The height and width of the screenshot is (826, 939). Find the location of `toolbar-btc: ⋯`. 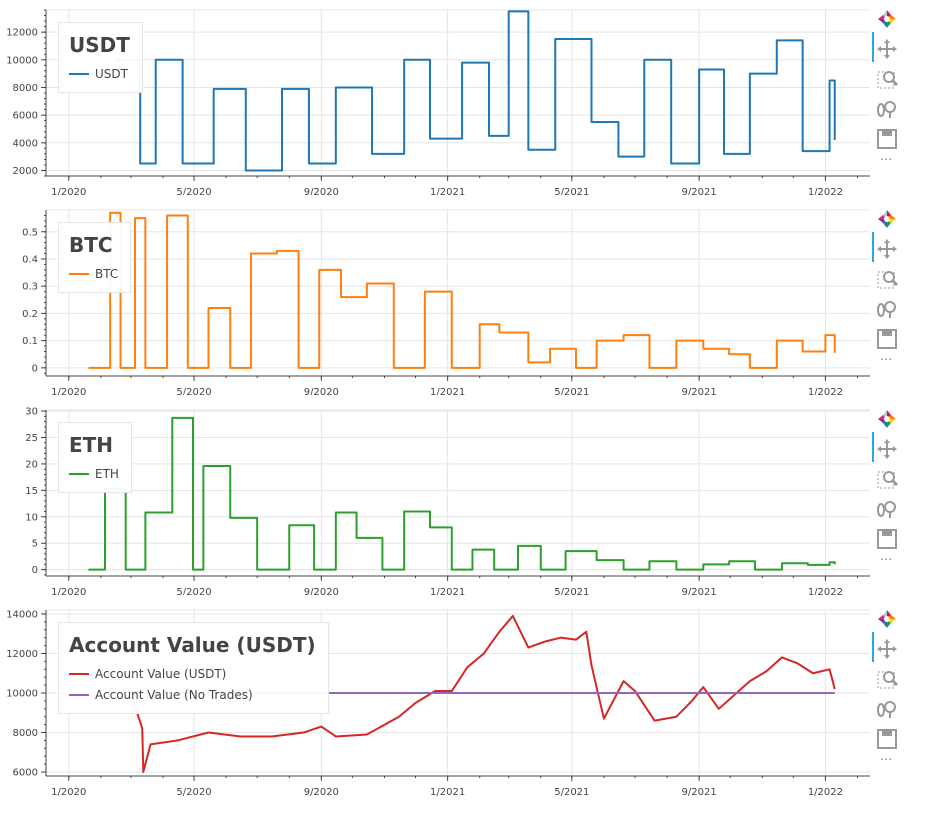

toolbar-btc: ⋯ is located at coordinates (887, 291).